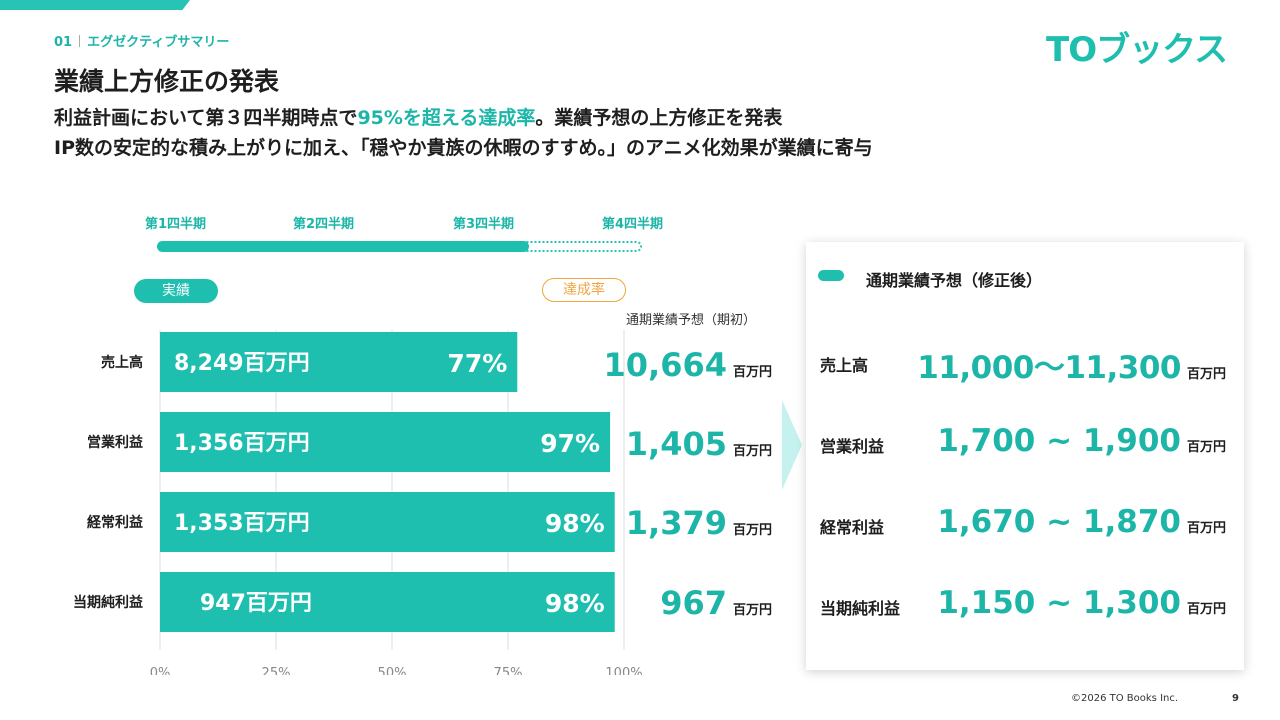 Image resolution: width=1280 pixels, height=720 pixels. I want to click on subtitle-1-pre: 利益計画において第３四半期時点で, so click(206, 118).